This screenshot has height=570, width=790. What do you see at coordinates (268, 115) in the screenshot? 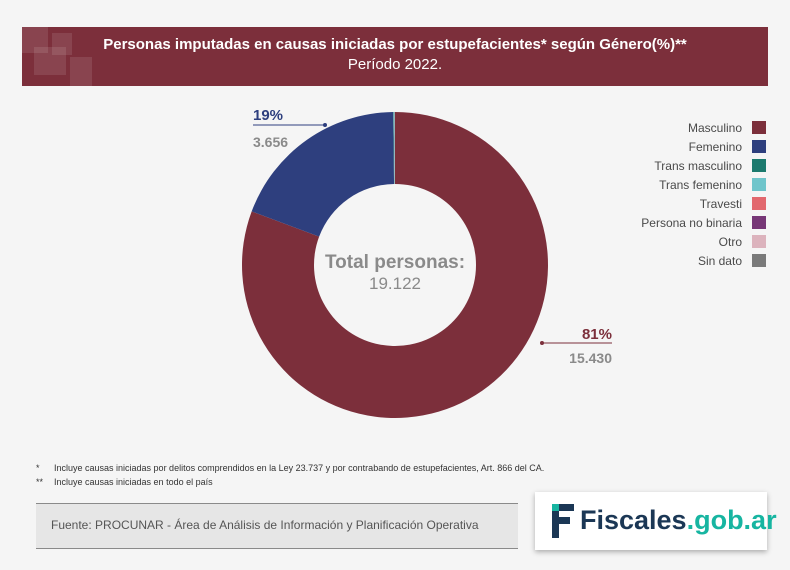
I see `femenino-percent-label: 19%` at bounding box center [268, 115].